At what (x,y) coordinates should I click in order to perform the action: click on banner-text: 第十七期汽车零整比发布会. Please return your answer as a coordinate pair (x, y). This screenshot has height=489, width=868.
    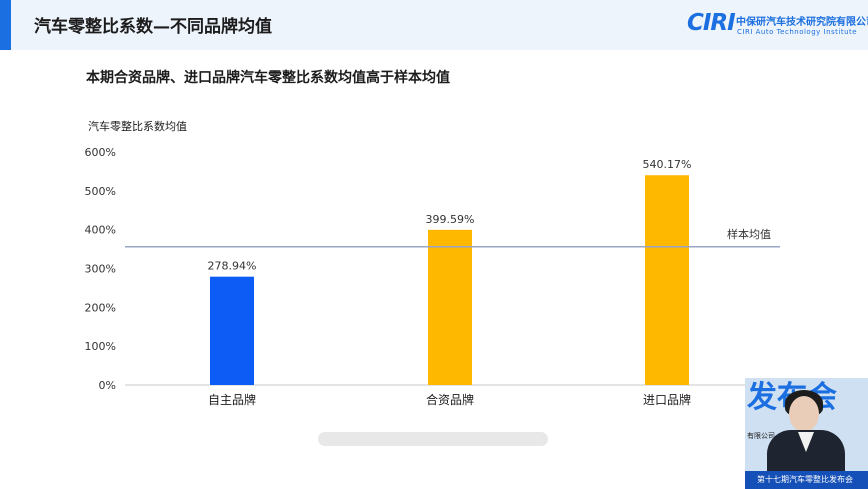
    Looking at the image, I should click on (805, 479).